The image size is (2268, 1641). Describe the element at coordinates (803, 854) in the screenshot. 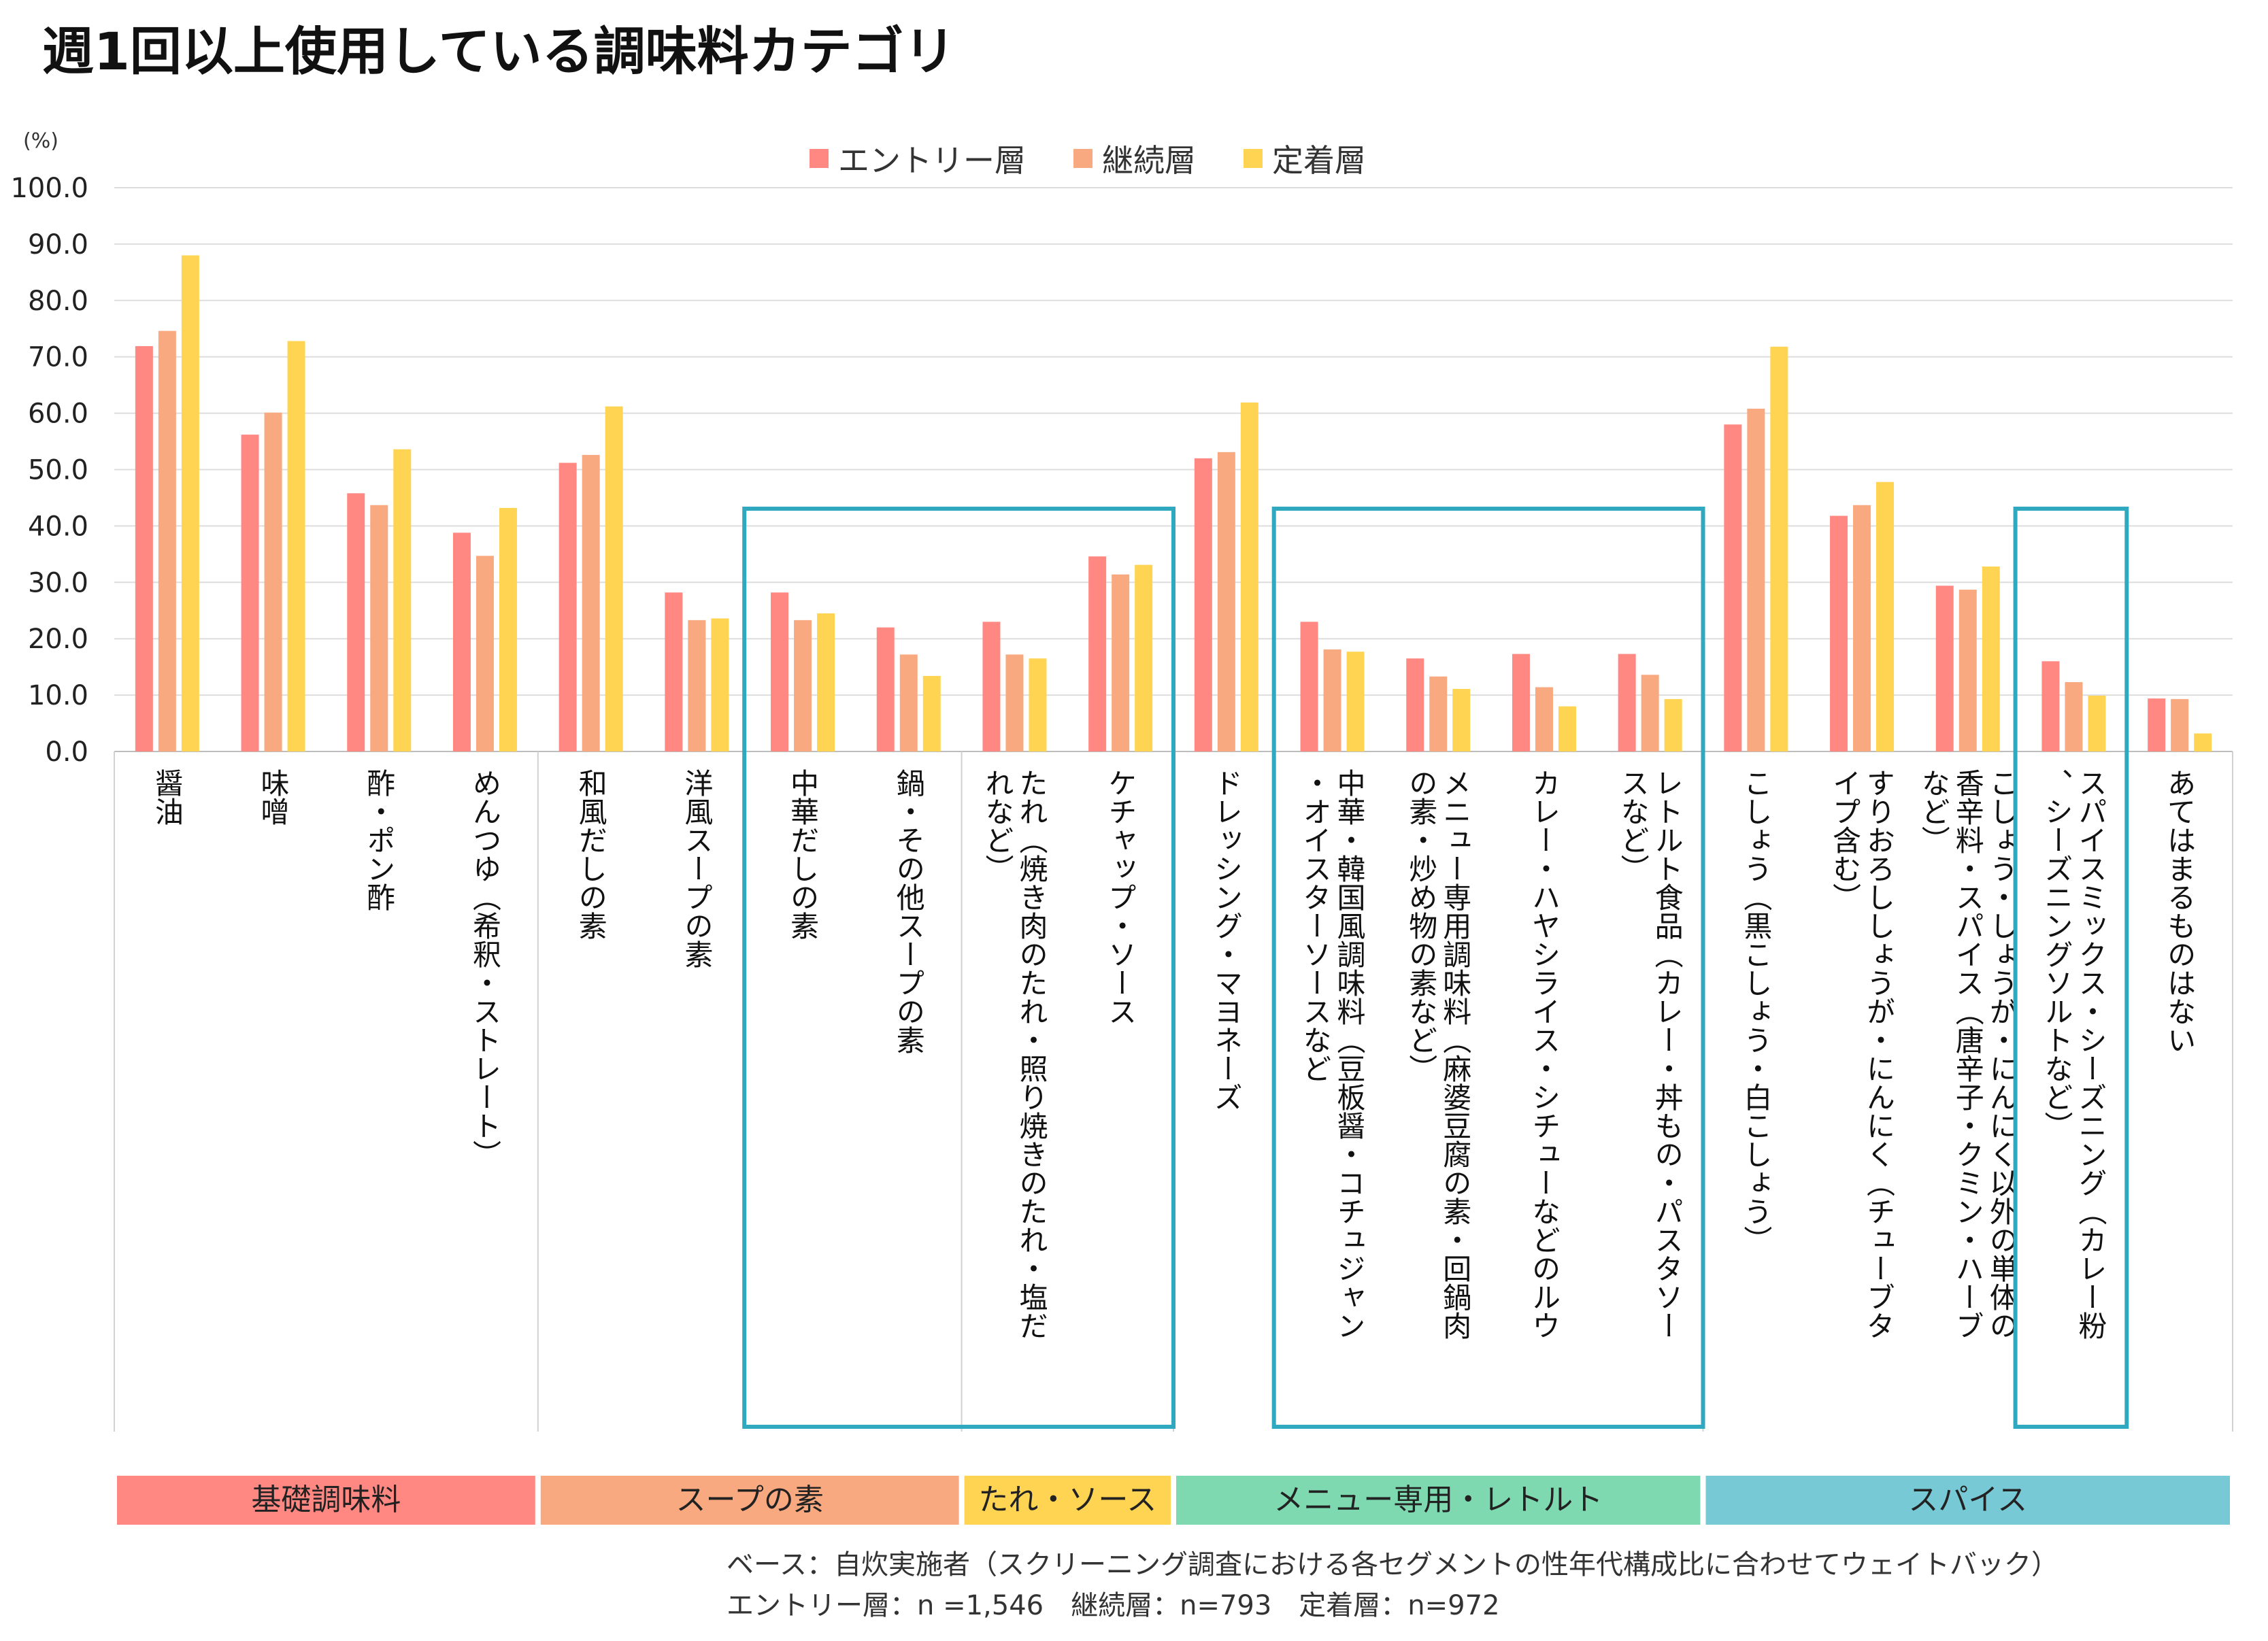

I see `category-label: 中華だしの素` at that location.